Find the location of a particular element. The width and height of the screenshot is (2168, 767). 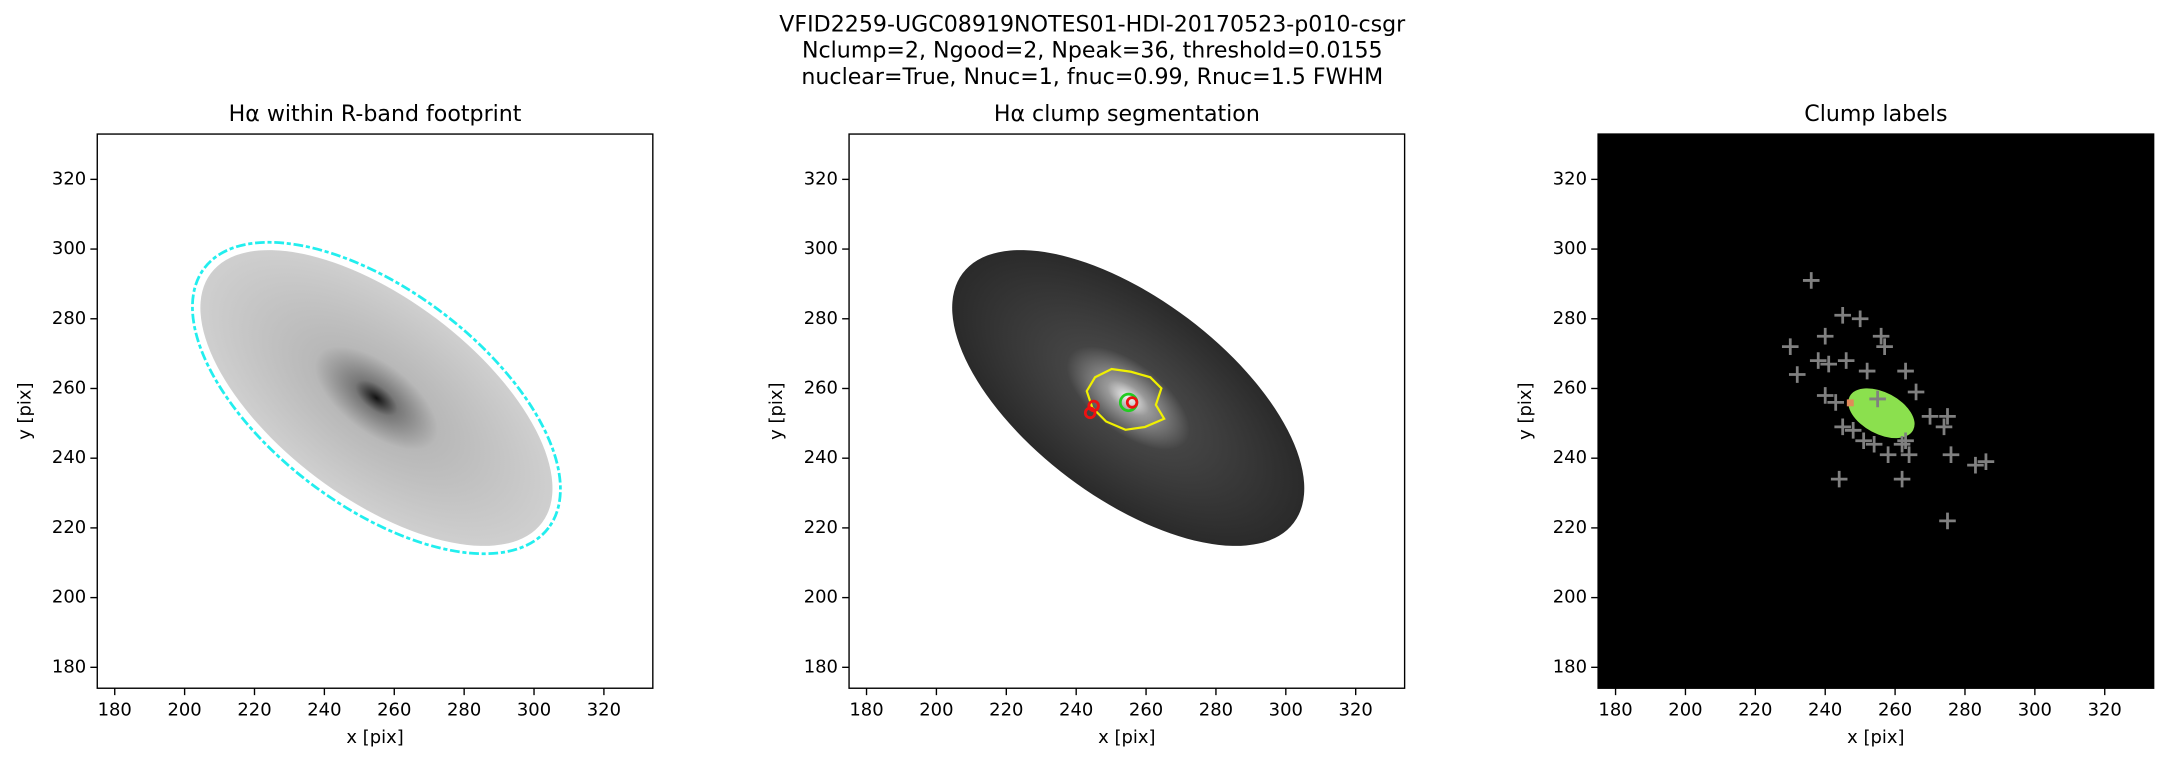

galaxy-image is located at coordinates (376, 398).